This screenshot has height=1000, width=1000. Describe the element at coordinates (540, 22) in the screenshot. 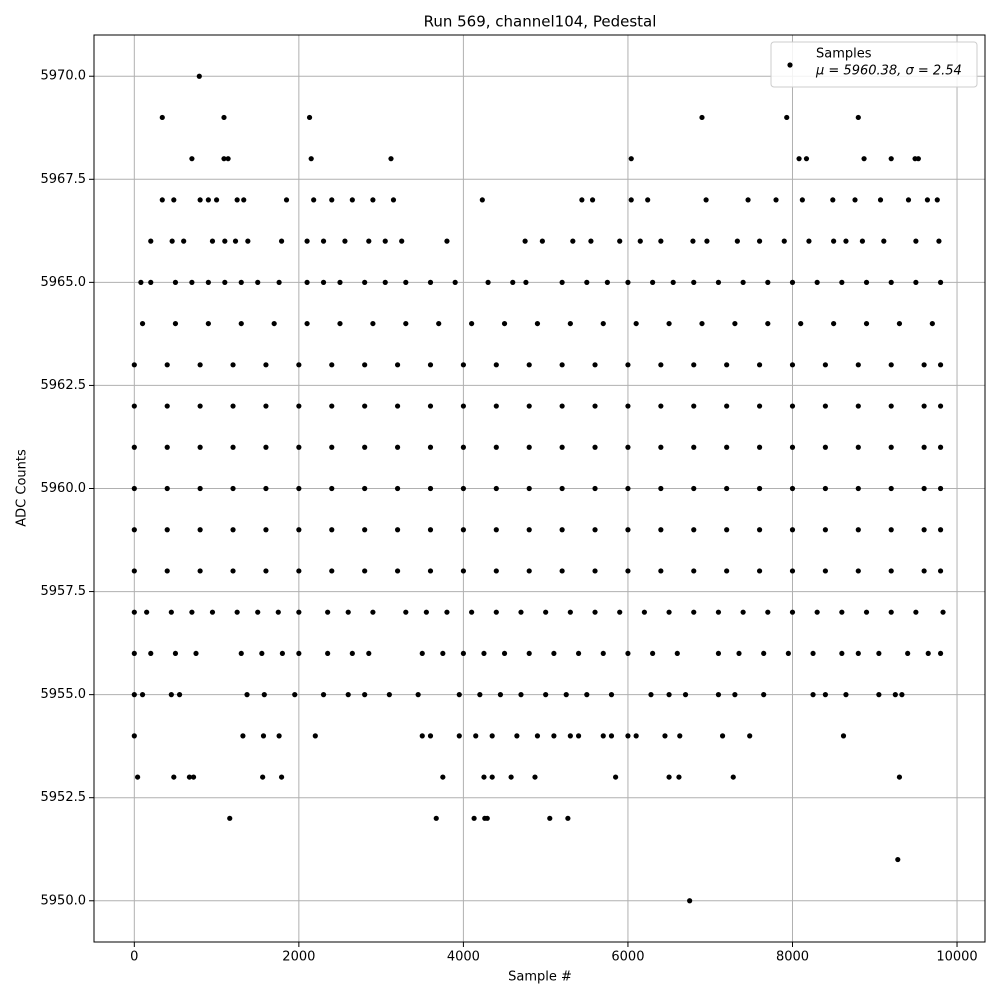

I see `chart-title: Run 569, channel104, Pedestal` at that location.